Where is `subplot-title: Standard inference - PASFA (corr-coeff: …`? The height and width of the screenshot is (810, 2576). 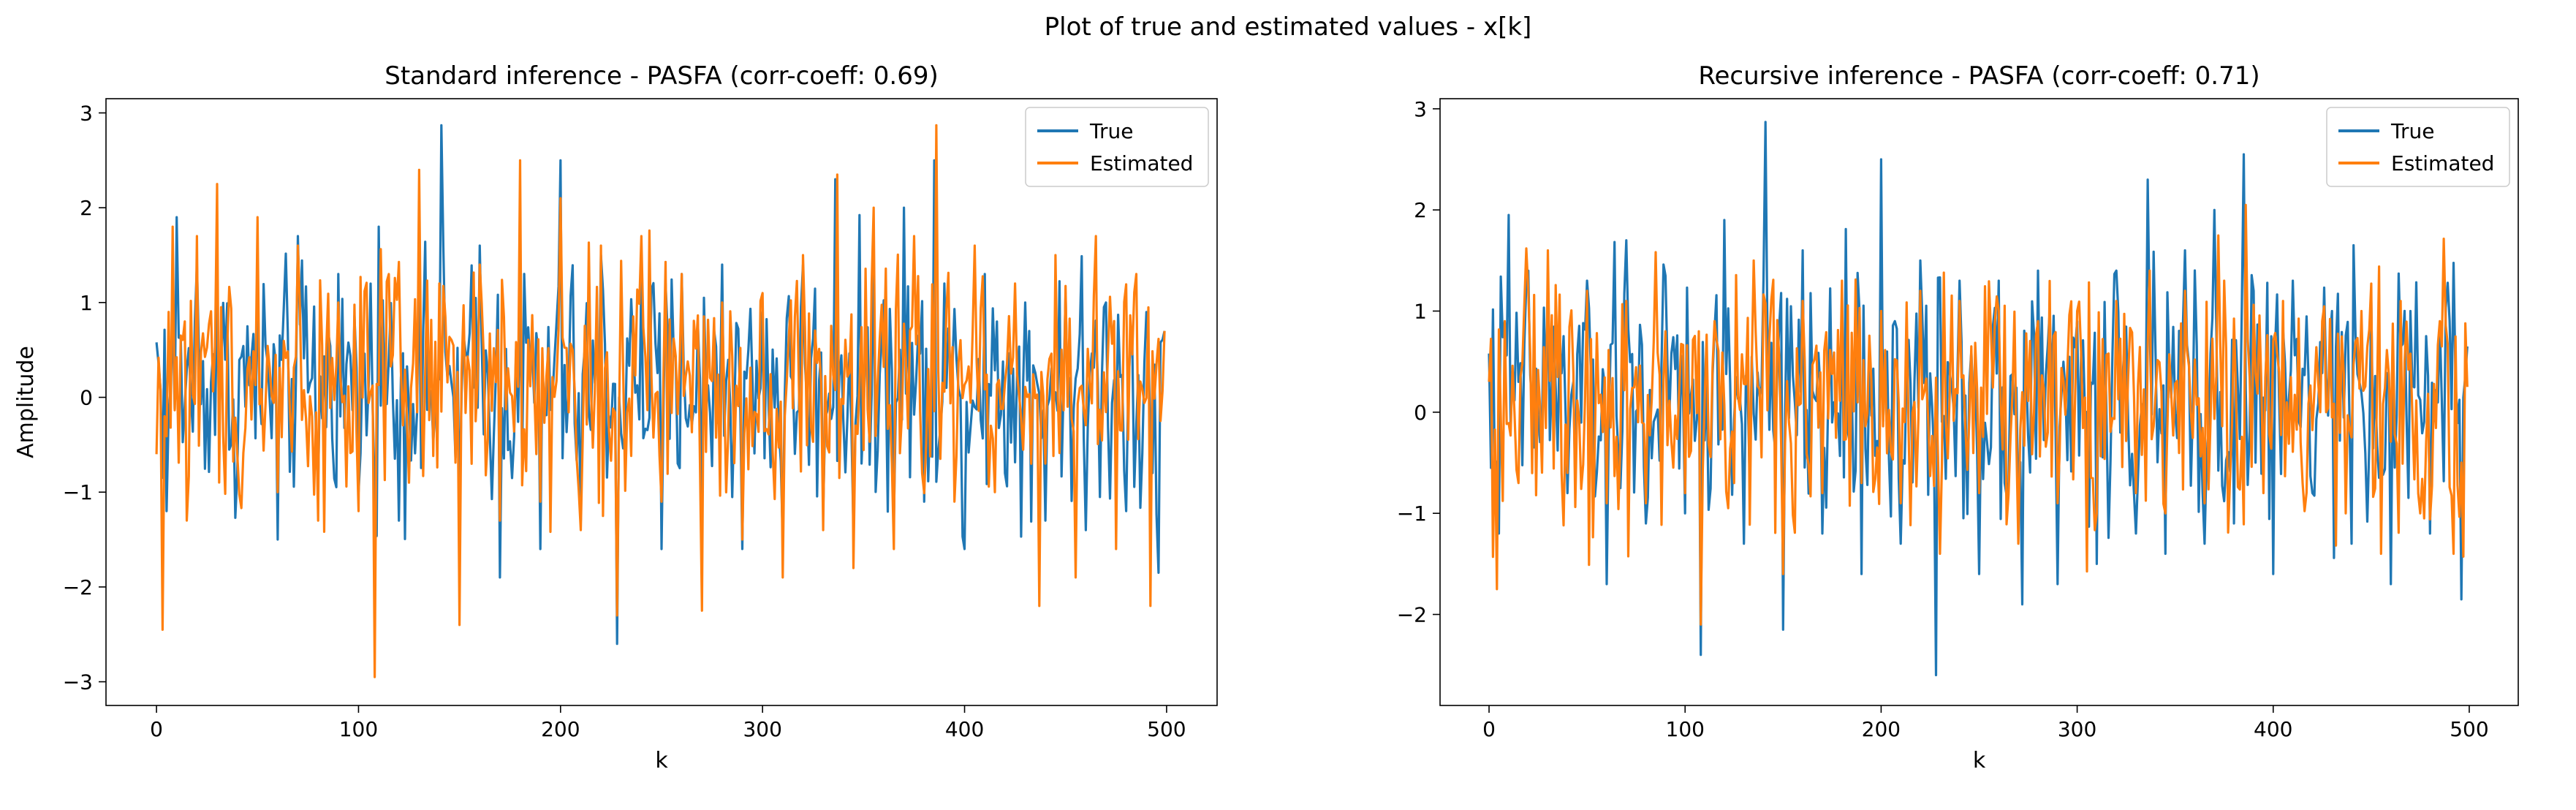
subplot-title: Standard inference - PASFA (corr-coeff: … is located at coordinates (661, 76).